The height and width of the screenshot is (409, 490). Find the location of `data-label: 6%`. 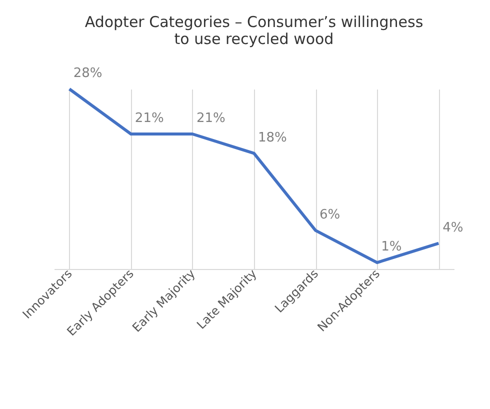

data-label: 6% is located at coordinates (330, 214).